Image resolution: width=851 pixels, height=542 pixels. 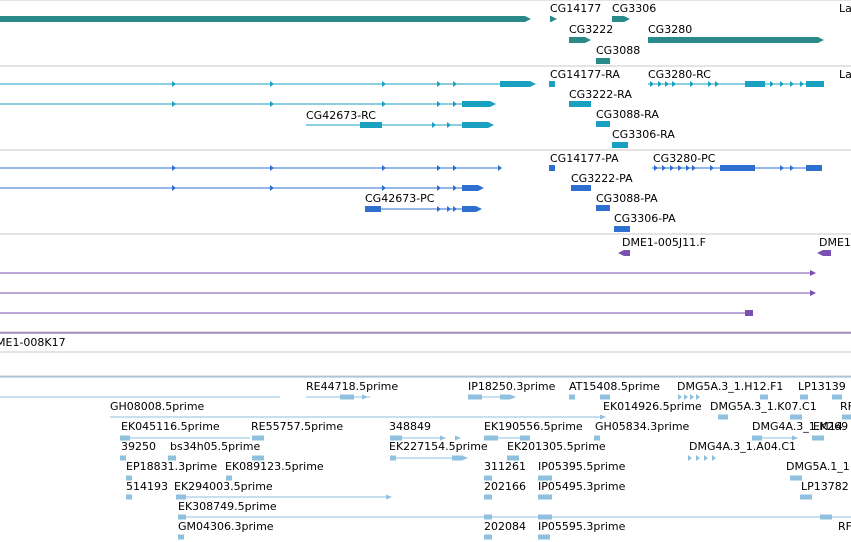 I want to click on feature-label: LP13782, so click(x=825, y=486).